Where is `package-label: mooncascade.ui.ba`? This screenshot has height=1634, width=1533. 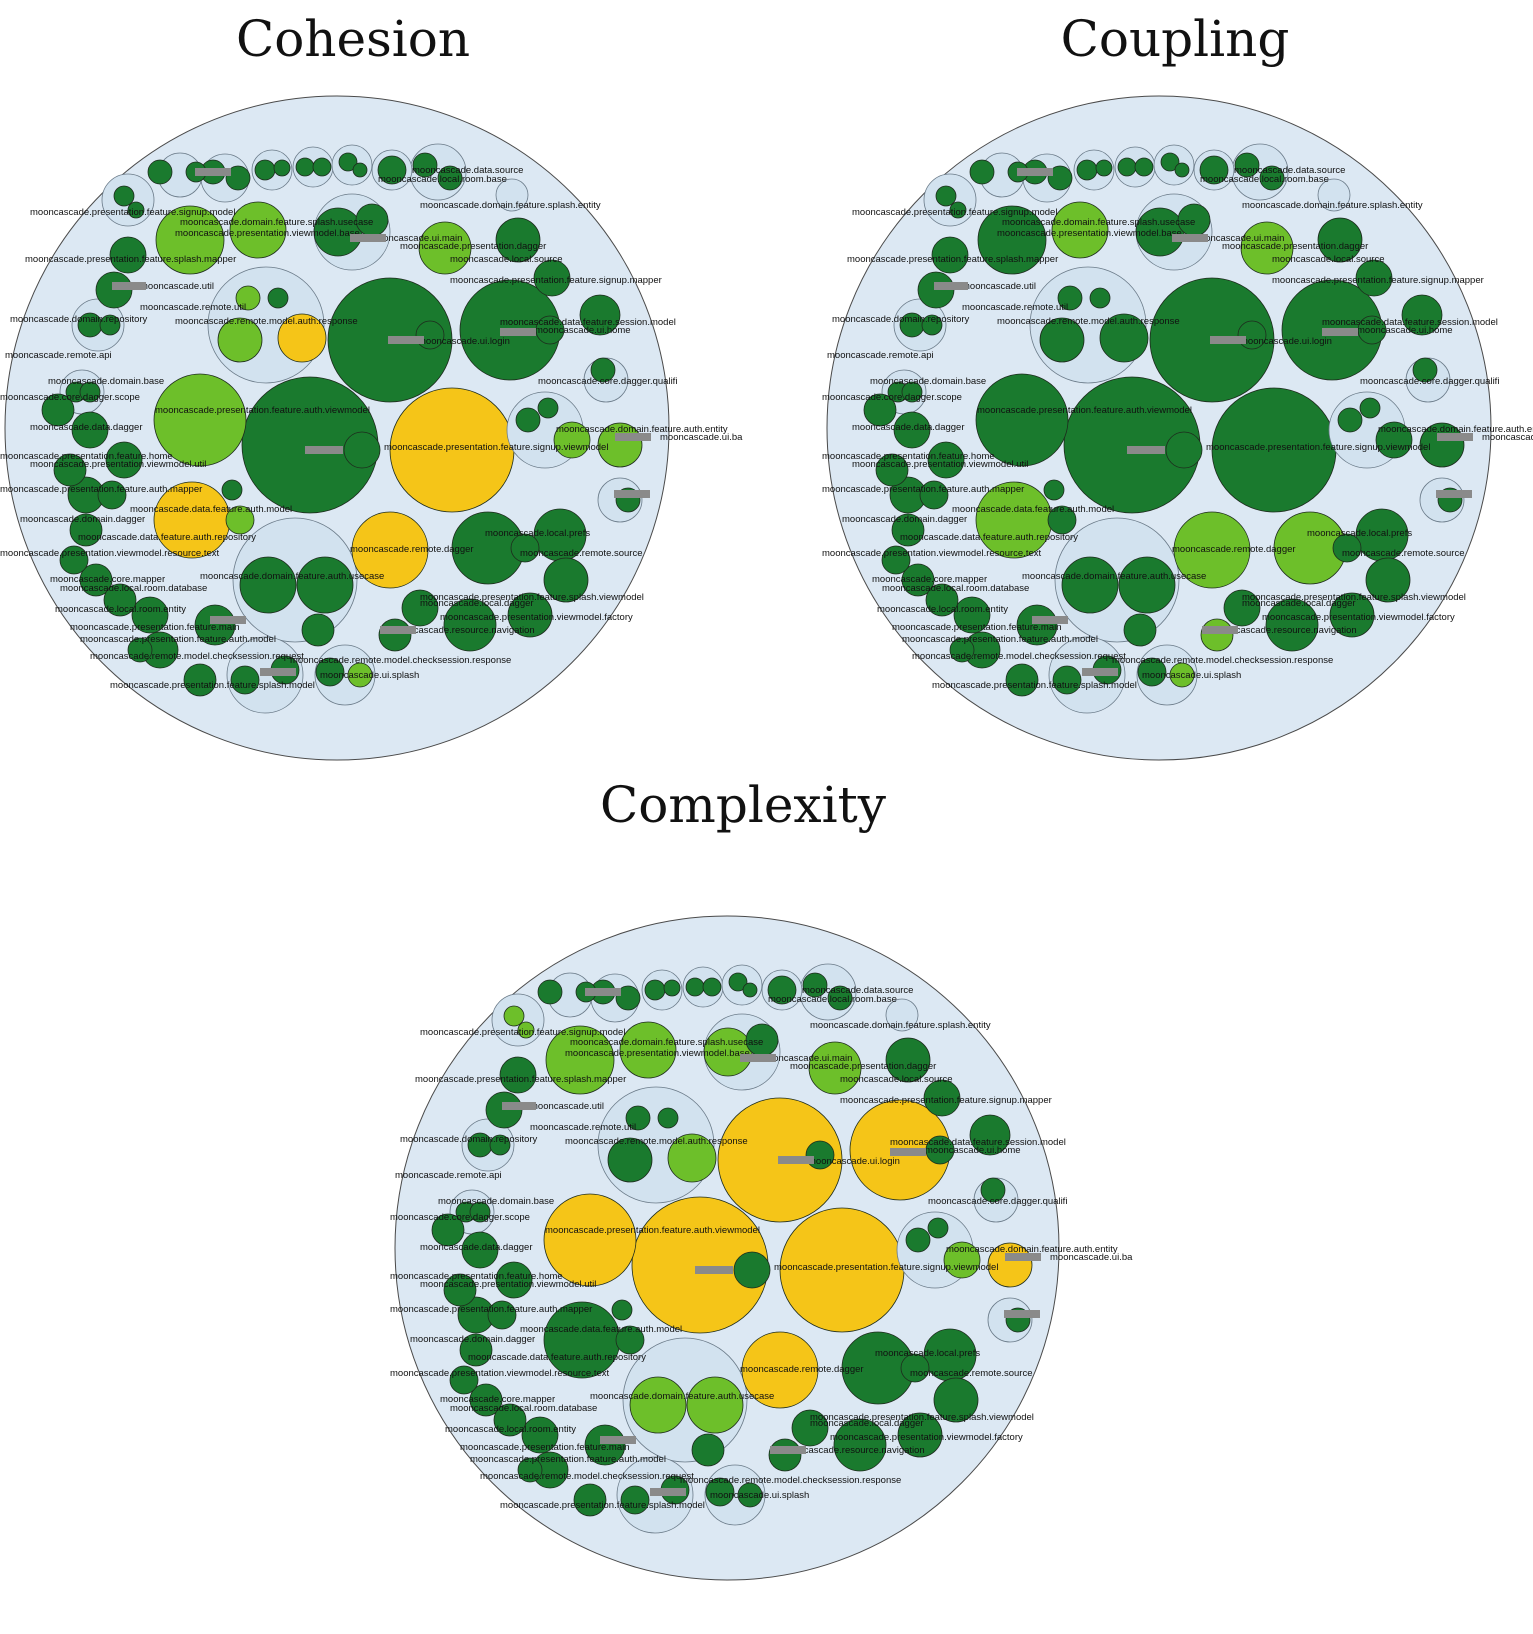
package-label: mooncascade.ui.ba is located at coordinates (1091, 1257).